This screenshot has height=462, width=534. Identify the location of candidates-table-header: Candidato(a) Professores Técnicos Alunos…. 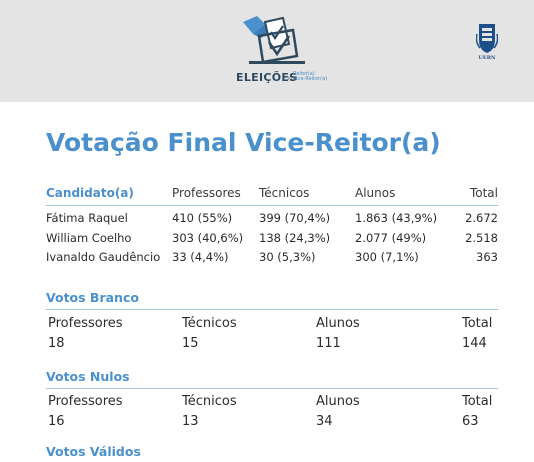
(272, 195).